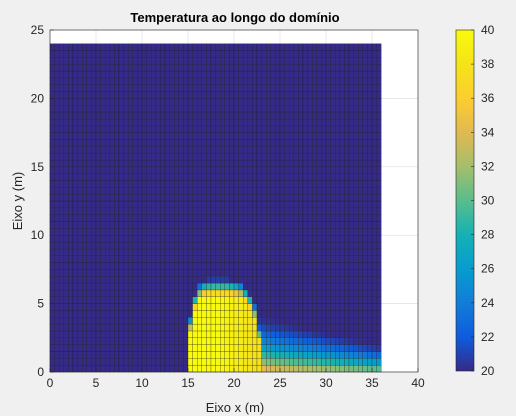 Image resolution: width=516 pixels, height=416 pixels. What do you see at coordinates (488, 235) in the screenshot?
I see `colorbar-tick-label: 28` at bounding box center [488, 235].